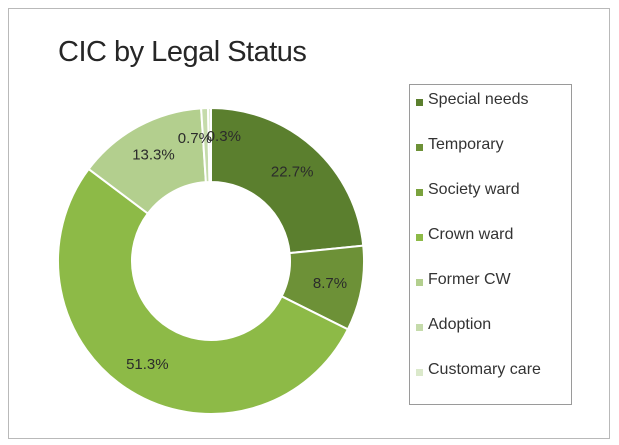  I want to click on data-label-adoption: 0.7%, so click(195, 138).